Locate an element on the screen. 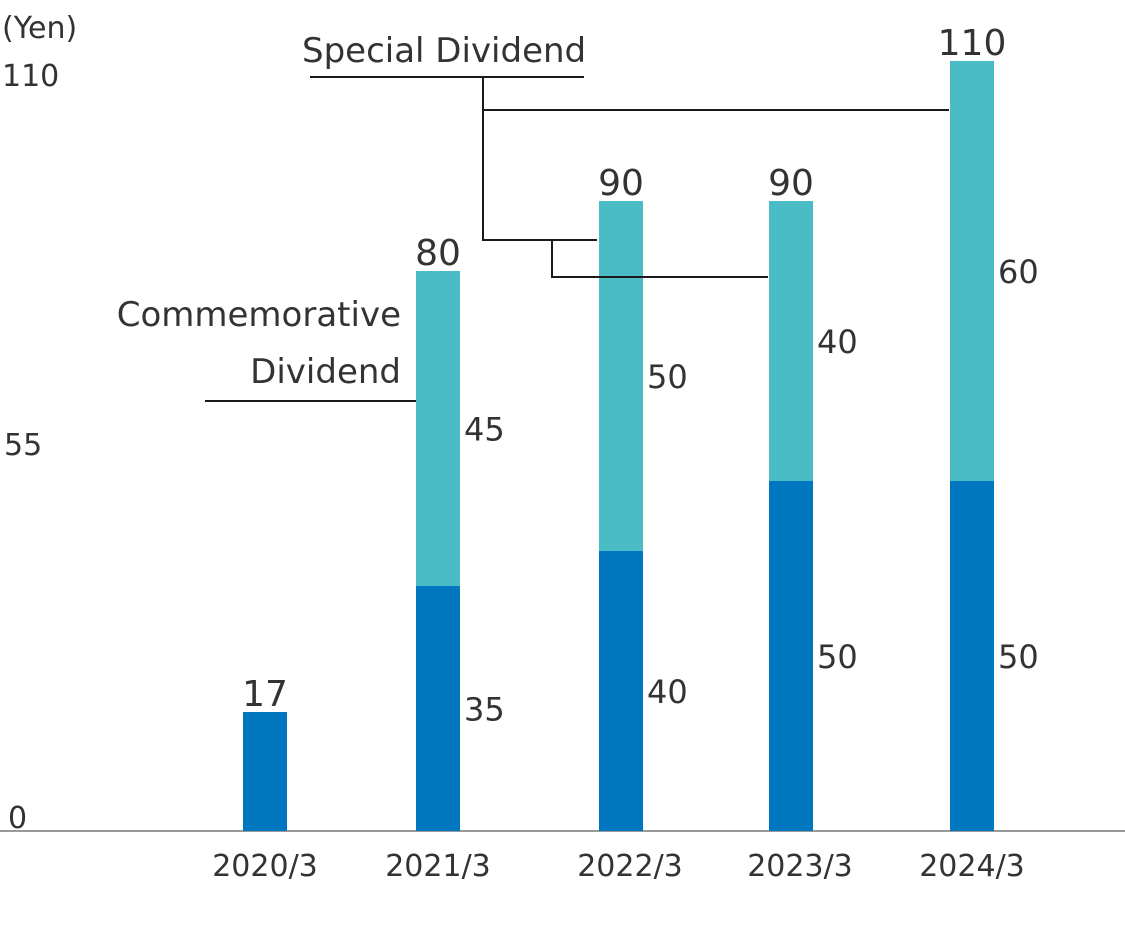  y-tick-110: 110 is located at coordinates (30, 76).